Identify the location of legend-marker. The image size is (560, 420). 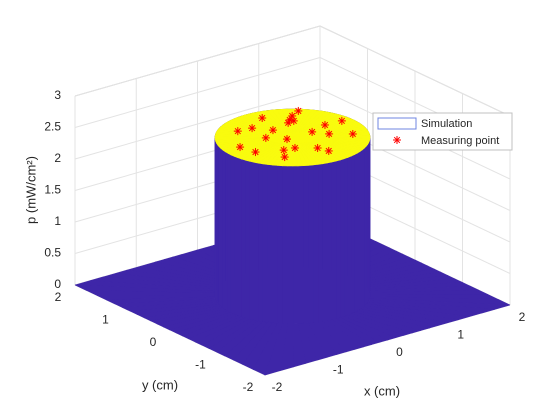
(397, 140).